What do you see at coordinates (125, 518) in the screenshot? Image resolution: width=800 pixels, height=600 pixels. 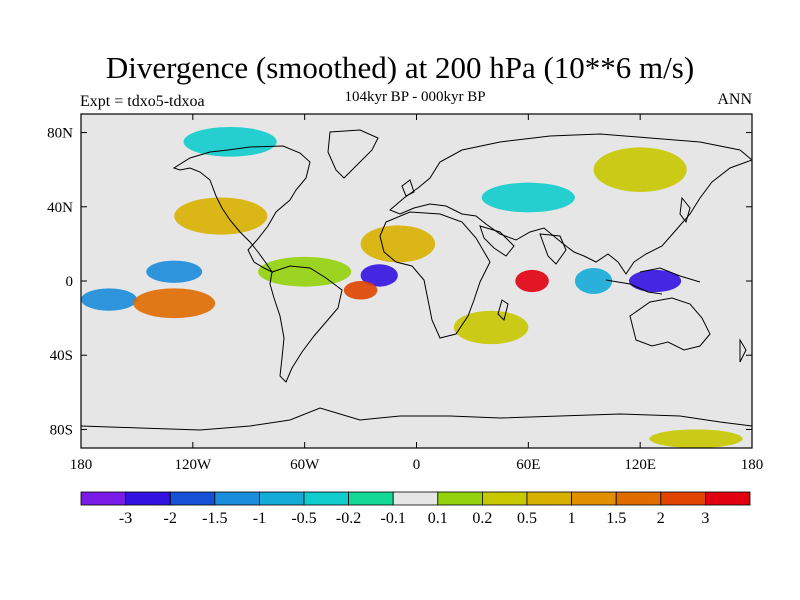 I see `colorbar-label: -3` at bounding box center [125, 518].